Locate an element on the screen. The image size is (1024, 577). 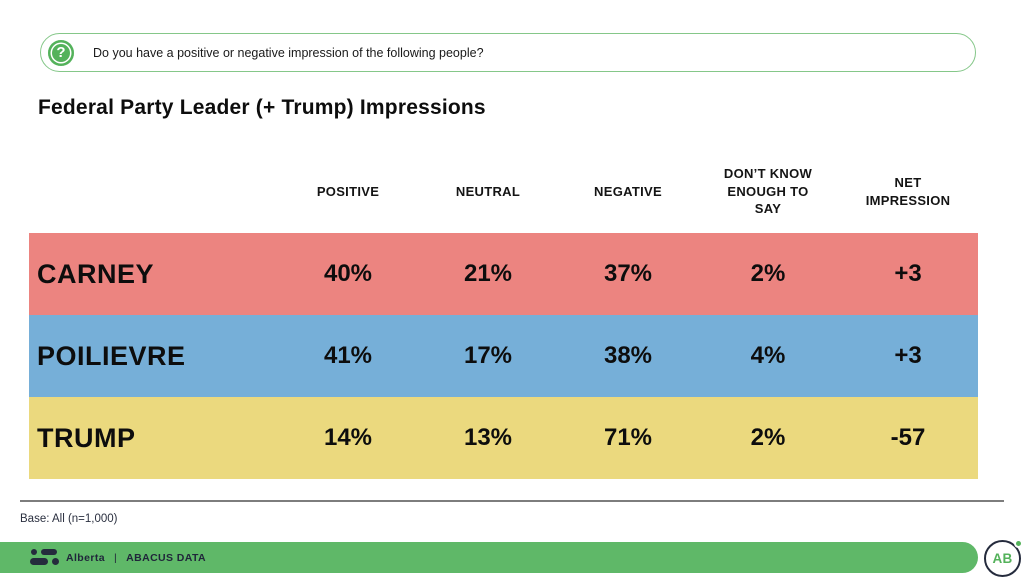
ab-badge-text: AB is located at coordinates (1002, 558).